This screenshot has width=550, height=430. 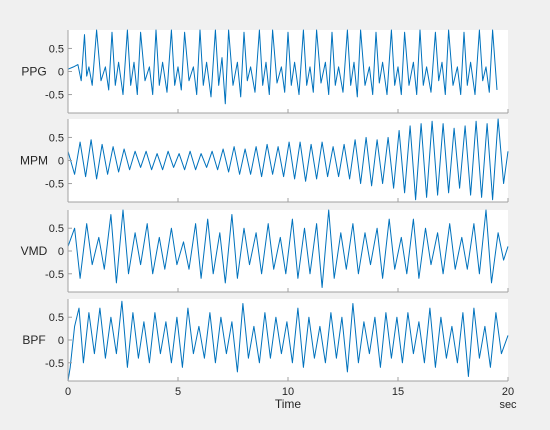 What do you see at coordinates (68, 392) in the screenshot?
I see `x-tick-label: 0` at bounding box center [68, 392].